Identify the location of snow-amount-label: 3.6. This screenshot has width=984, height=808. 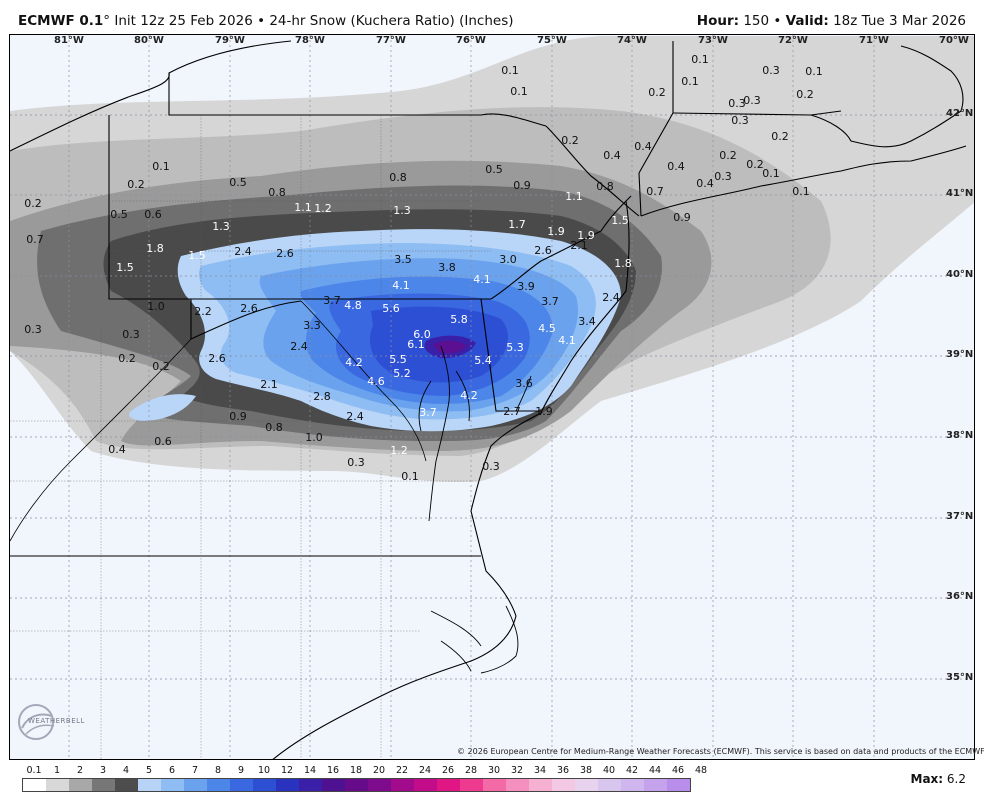
(524, 383).